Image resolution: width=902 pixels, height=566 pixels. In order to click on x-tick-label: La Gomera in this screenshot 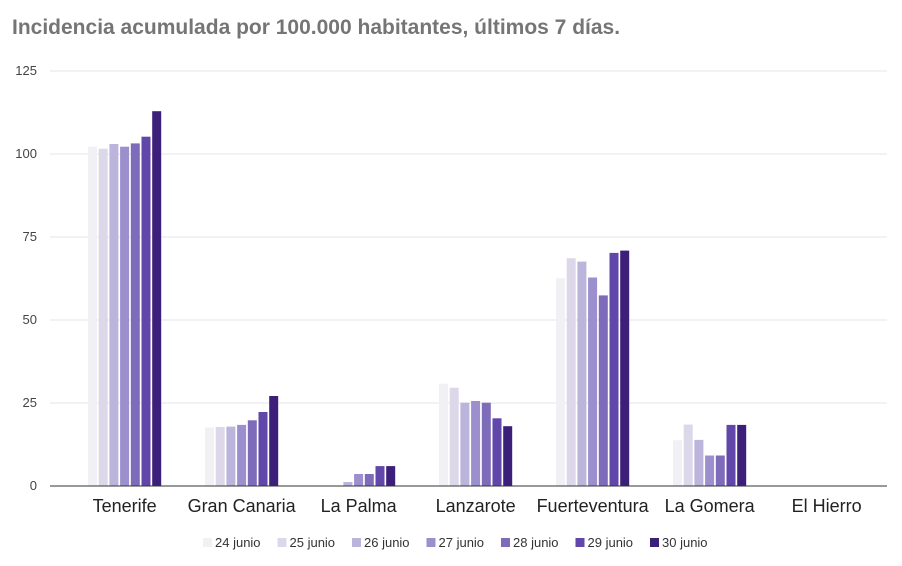, I will do `click(710, 506)`.